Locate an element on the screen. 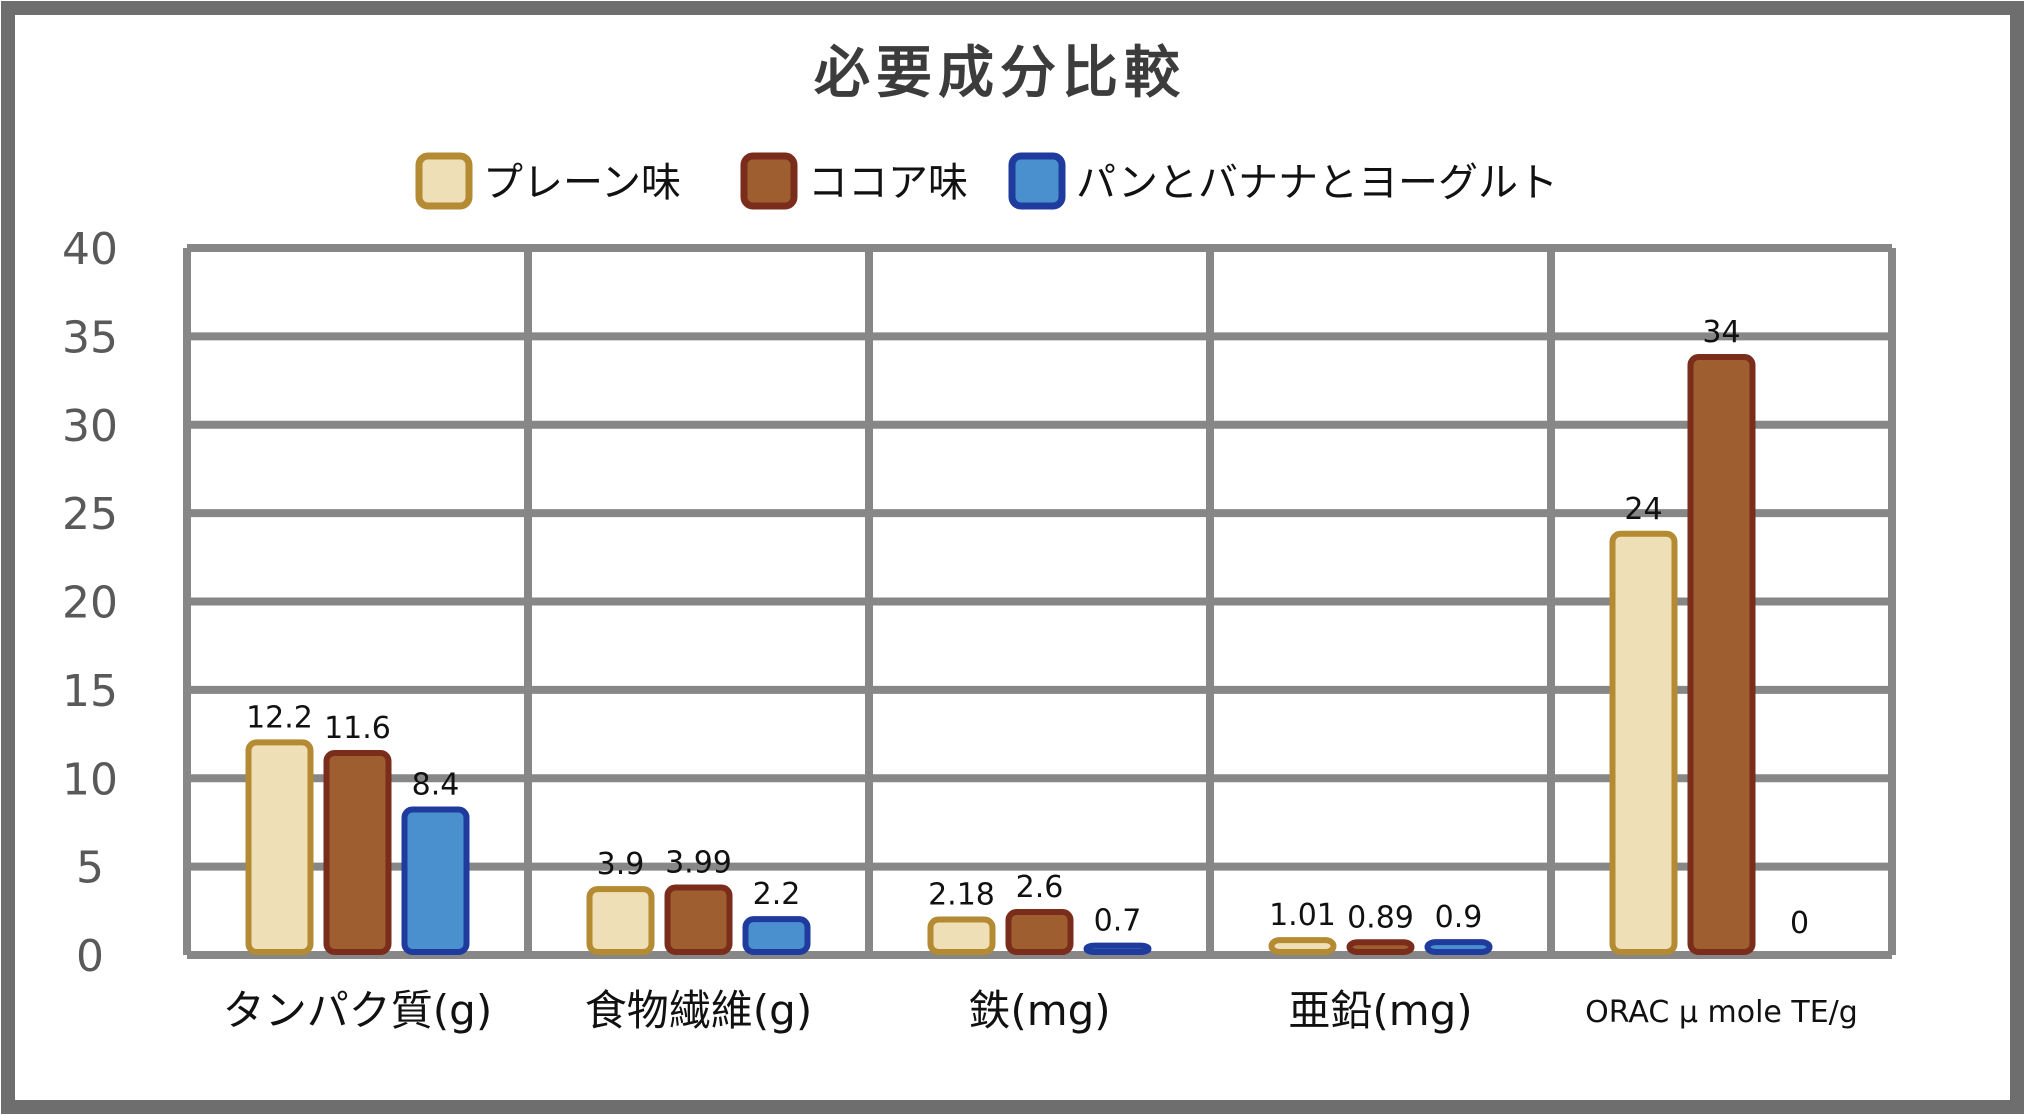  y-tick-label: 30 is located at coordinates (90, 426).